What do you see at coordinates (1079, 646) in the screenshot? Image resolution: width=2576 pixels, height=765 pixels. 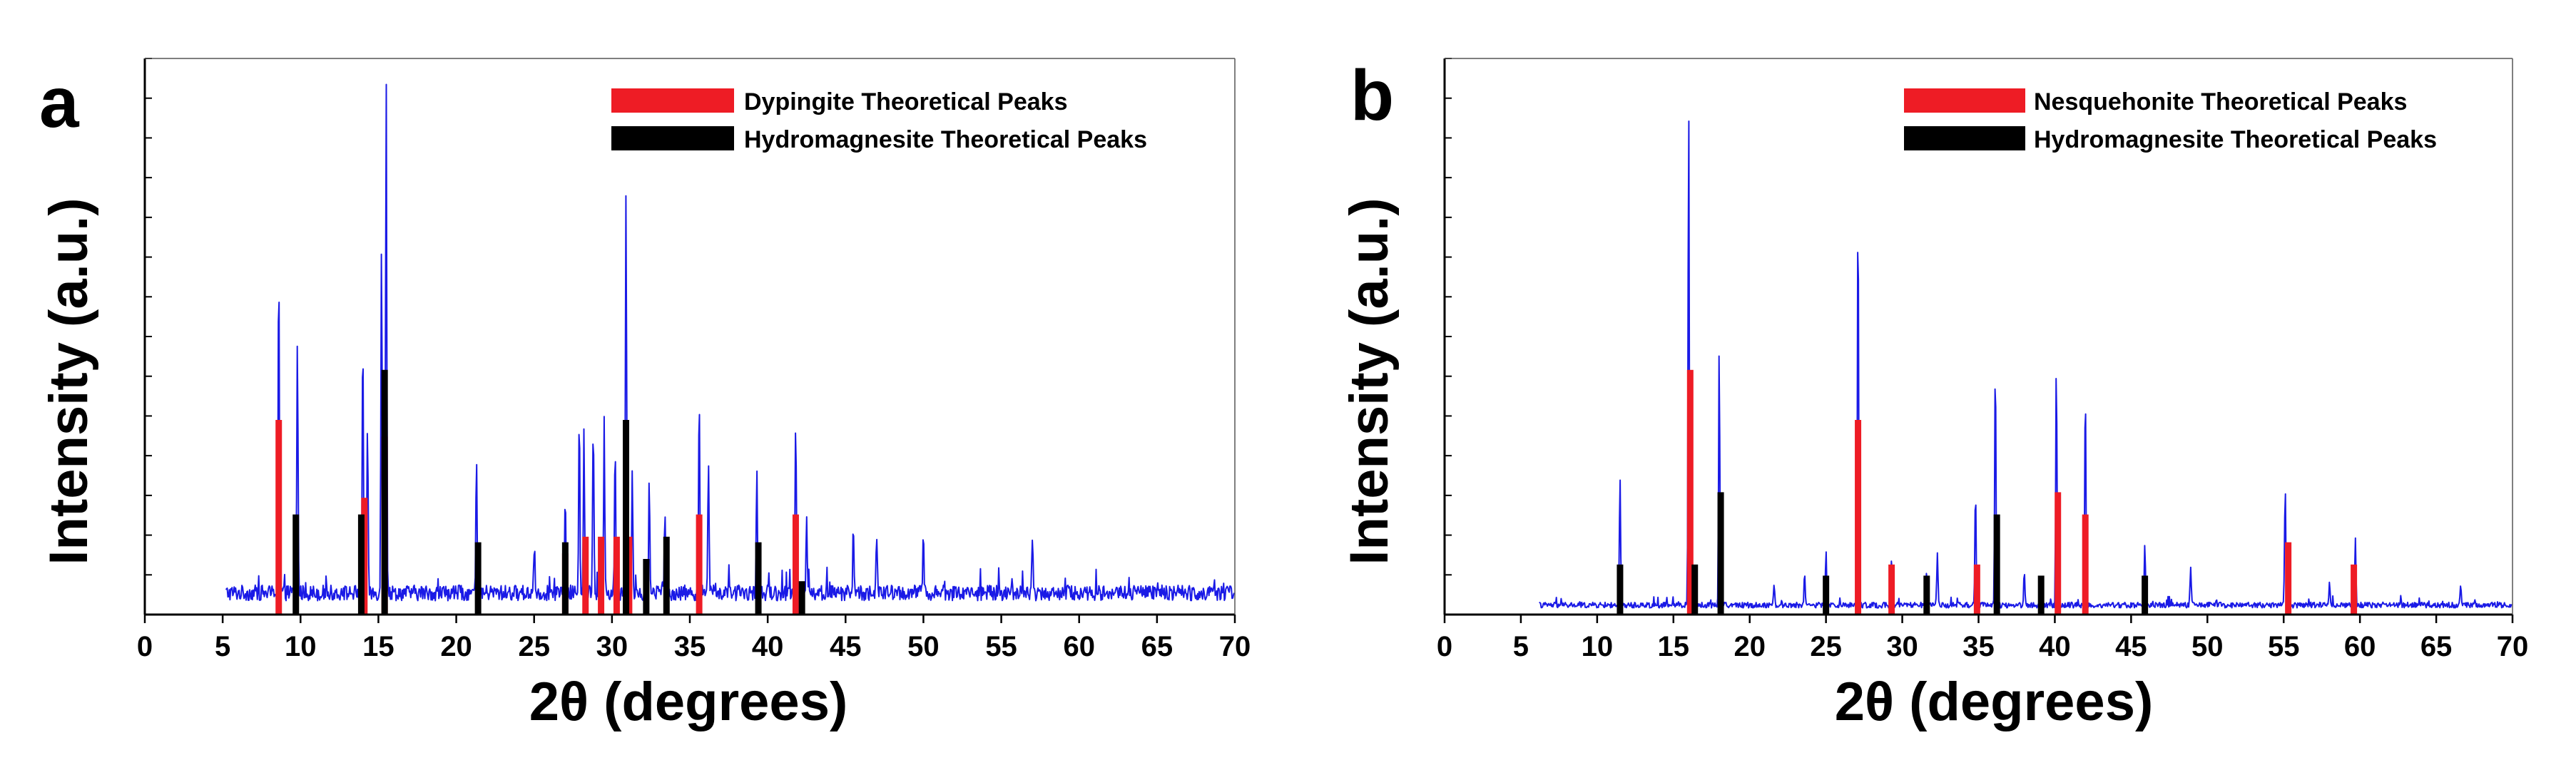 I see `panel-a-x-tick-label: 60` at bounding box center [1079, 646].